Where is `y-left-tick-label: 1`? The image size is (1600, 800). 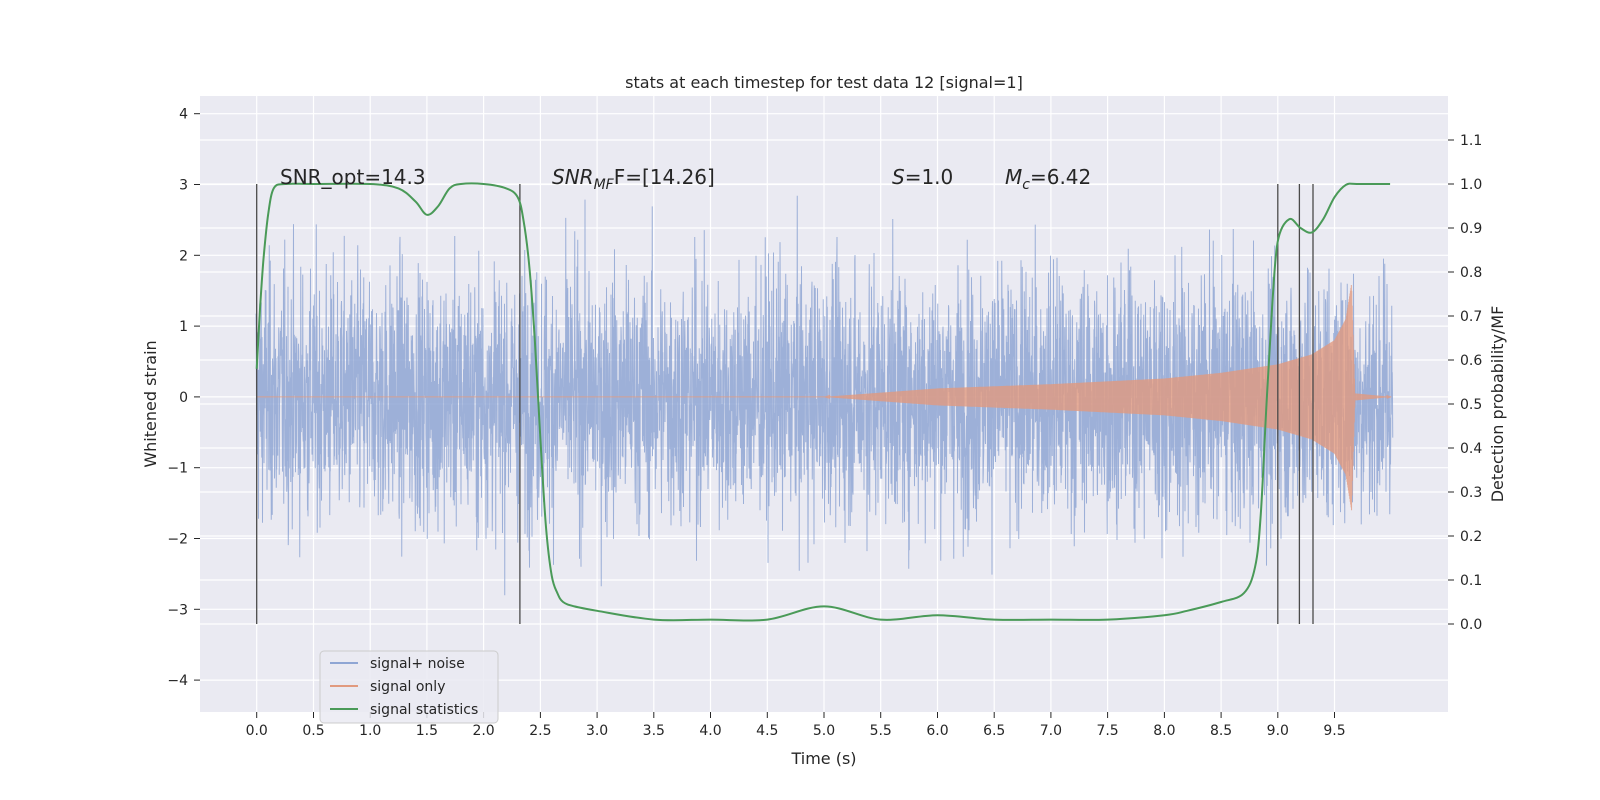
y-left-tick-label: 1 is located at coordinates (183, 327).